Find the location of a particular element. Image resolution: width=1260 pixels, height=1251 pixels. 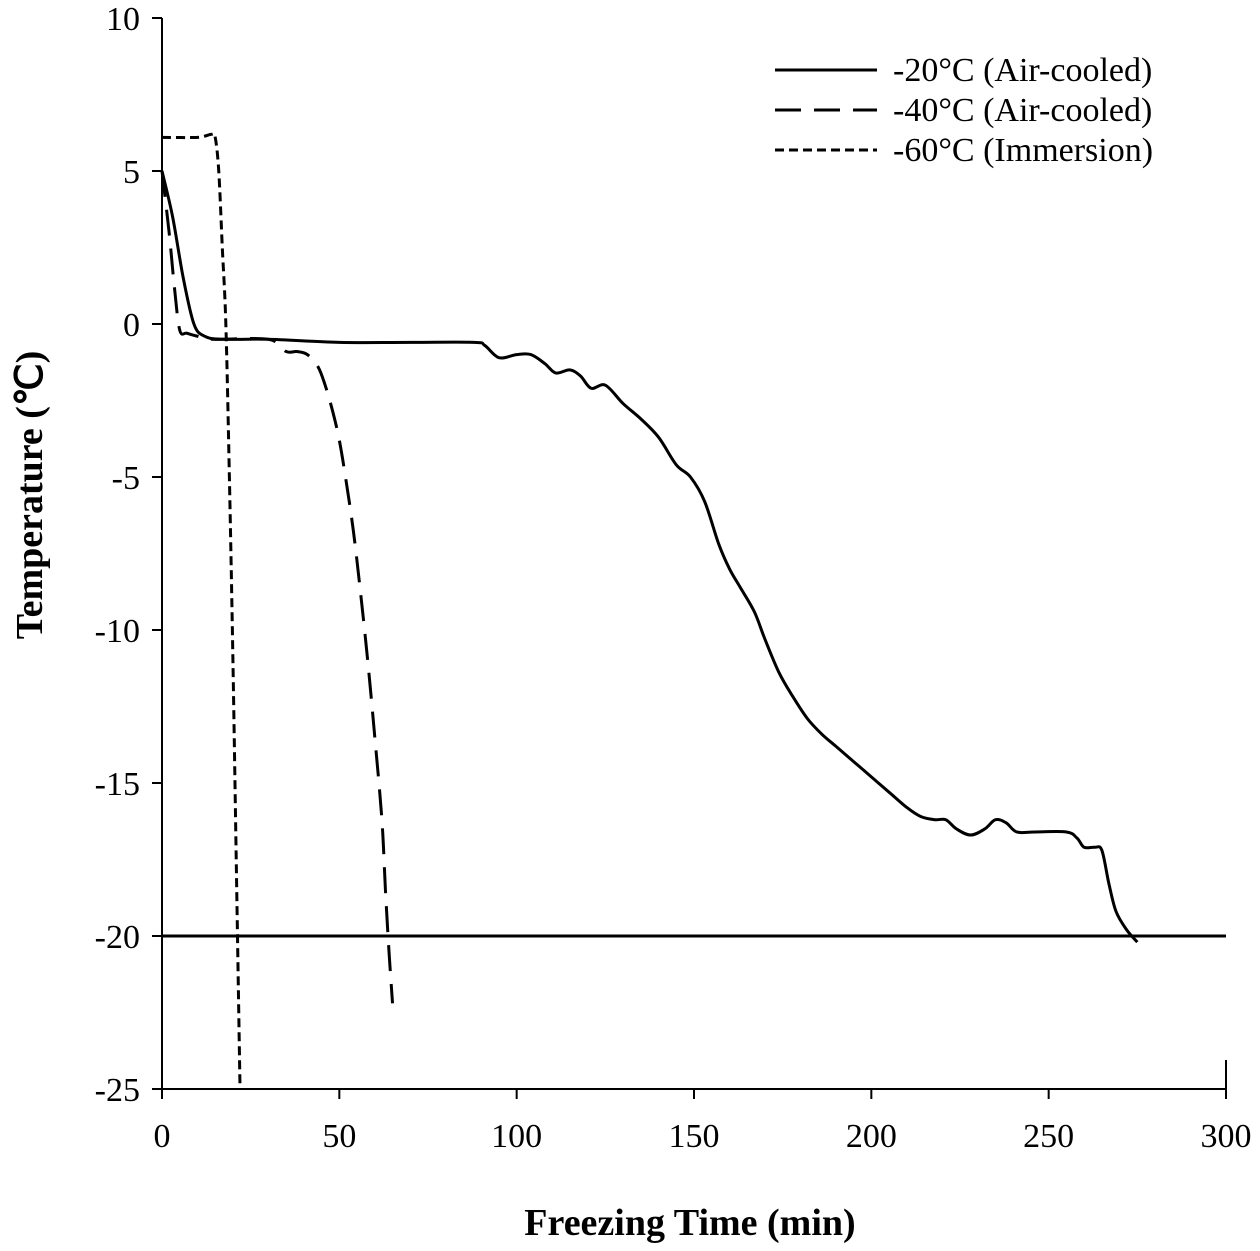

x-axis-title: Freezing Time (min) is located at coordinates (689, 1223).